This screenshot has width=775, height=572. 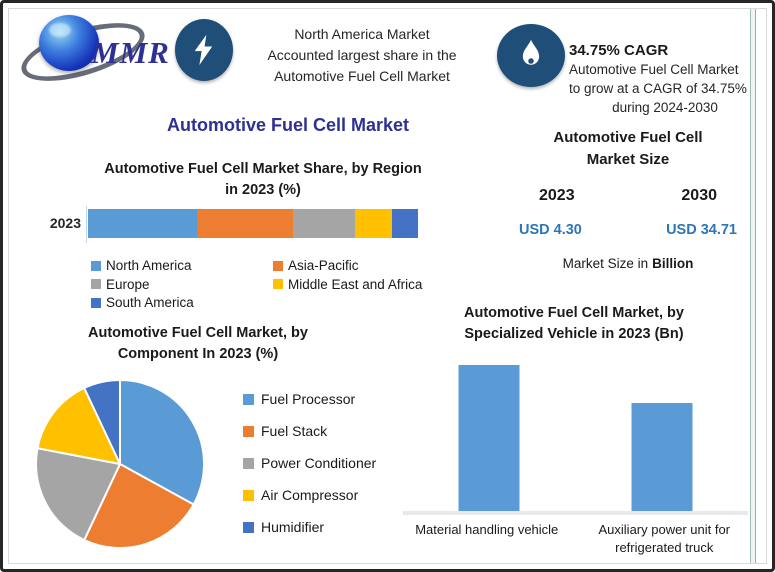 I want to click on value-2023: USD 4.30, so click(x=550, y=230).